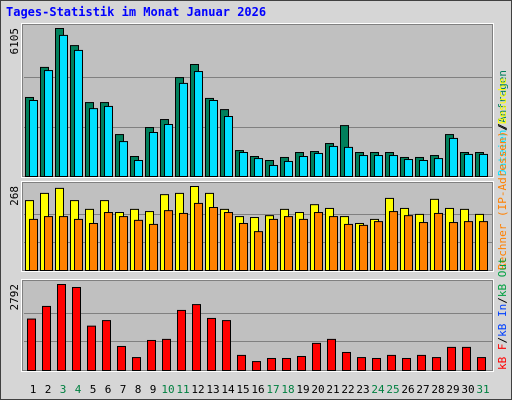  Describe the element at coordinates (138, 389) in the screenshot. I see `x-tick-label: 8` at that location.